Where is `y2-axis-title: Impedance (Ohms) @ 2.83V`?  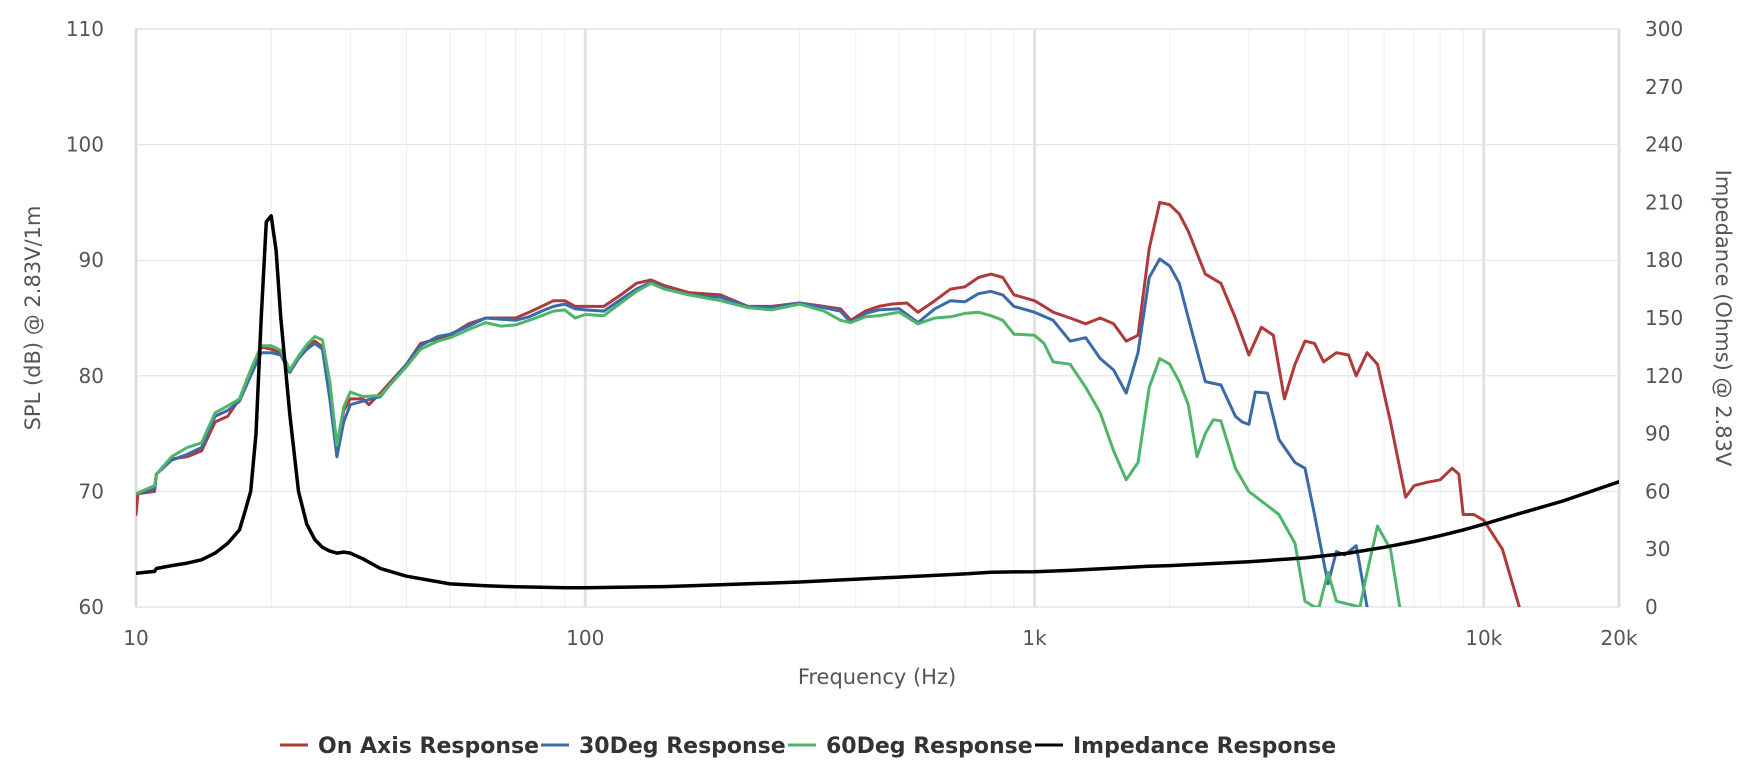
y2-axis-title: Impedance (Ohms) @ 2.83V is located at coordinates (1723, 318).